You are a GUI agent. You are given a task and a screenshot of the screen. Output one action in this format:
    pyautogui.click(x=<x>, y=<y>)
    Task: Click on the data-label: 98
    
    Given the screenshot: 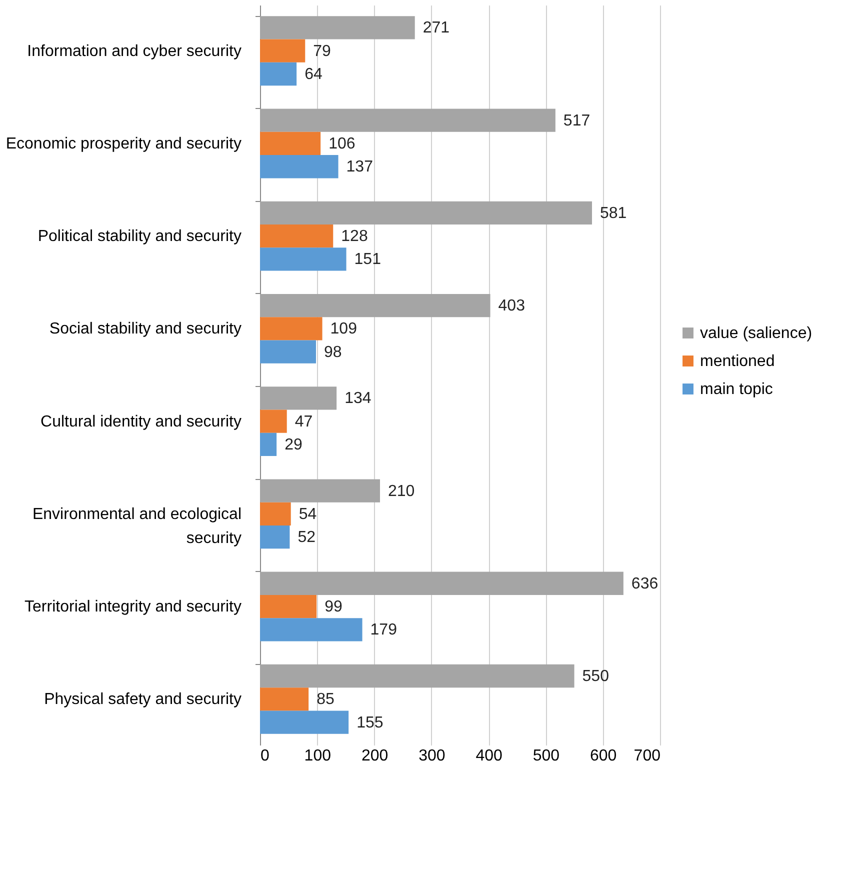 What is the action you would take?
    pyautogui.click(x=333, y=352)
    